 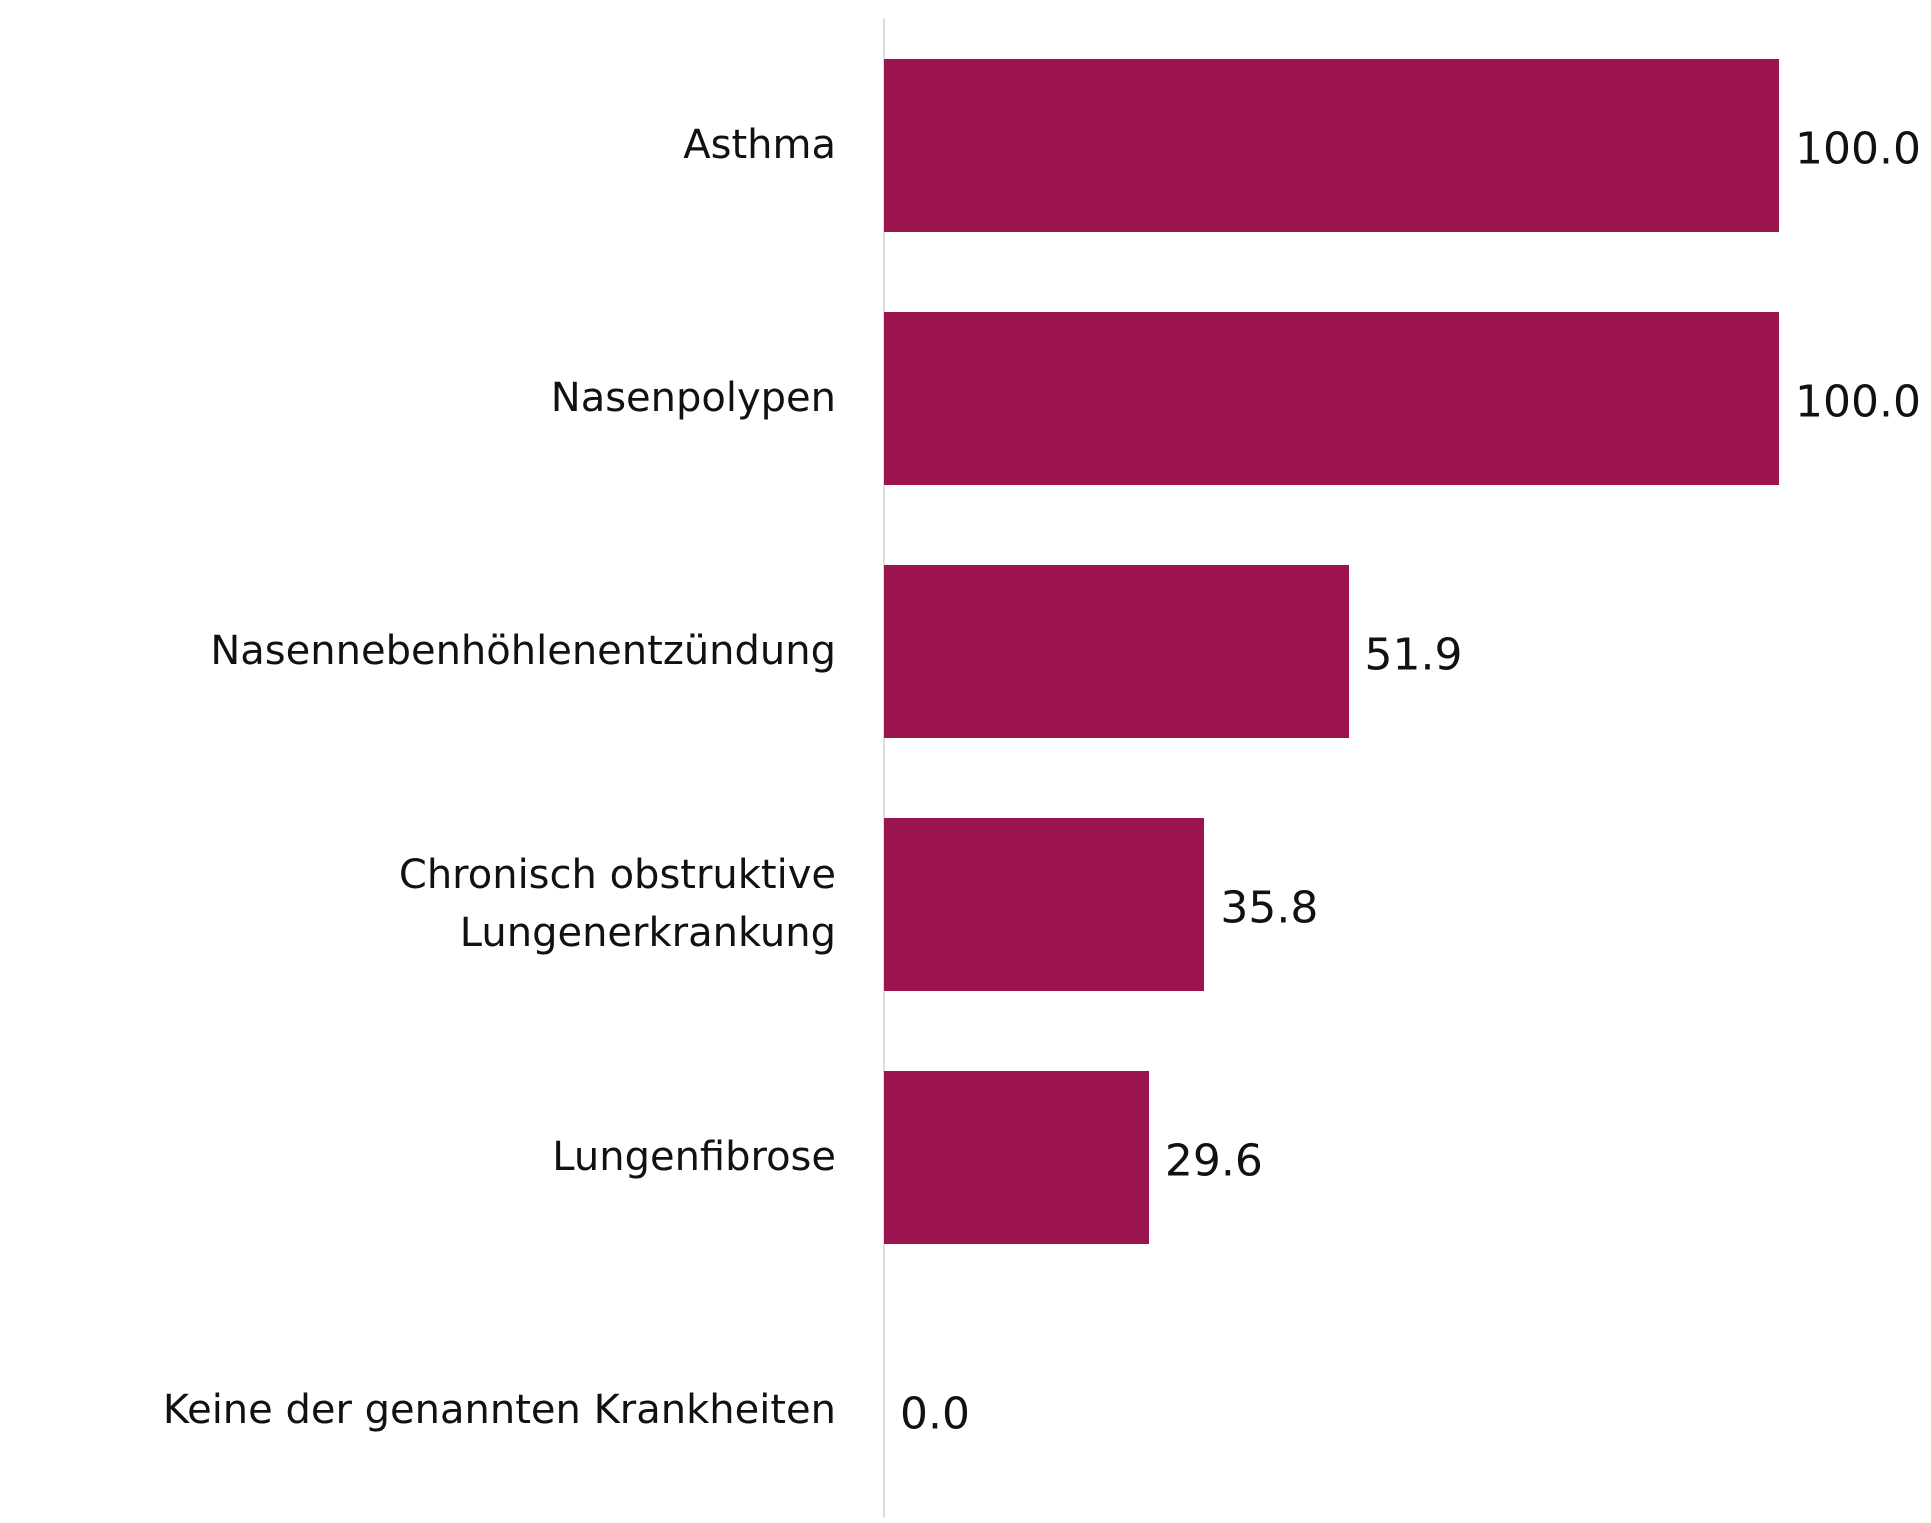 I want to click on category-label: Nasennebenhöhlenentzündung, so click(x=523, y=651).